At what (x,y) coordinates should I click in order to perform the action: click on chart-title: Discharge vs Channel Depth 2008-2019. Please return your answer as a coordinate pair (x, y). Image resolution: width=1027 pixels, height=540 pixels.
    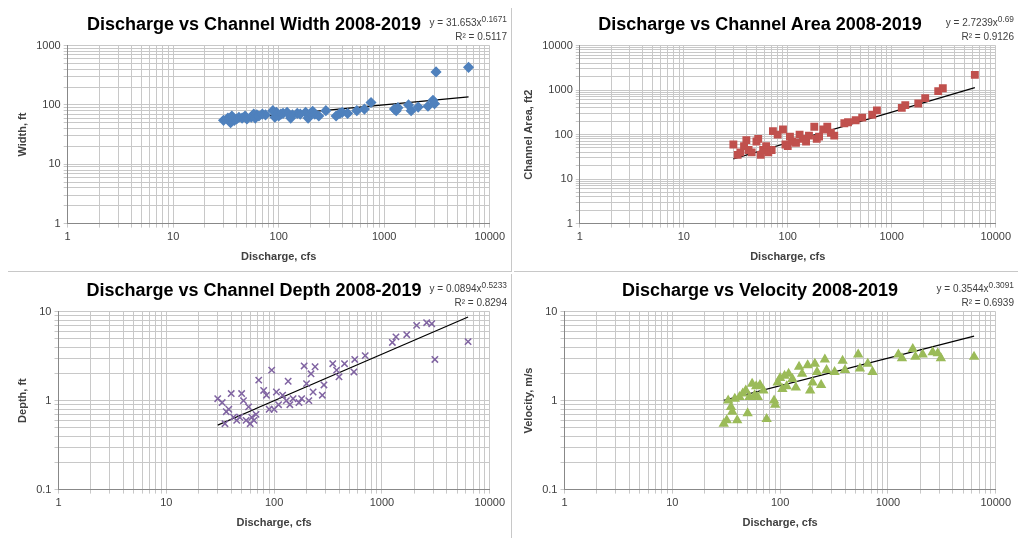
    Looking at the image, I should click on (254, 289).